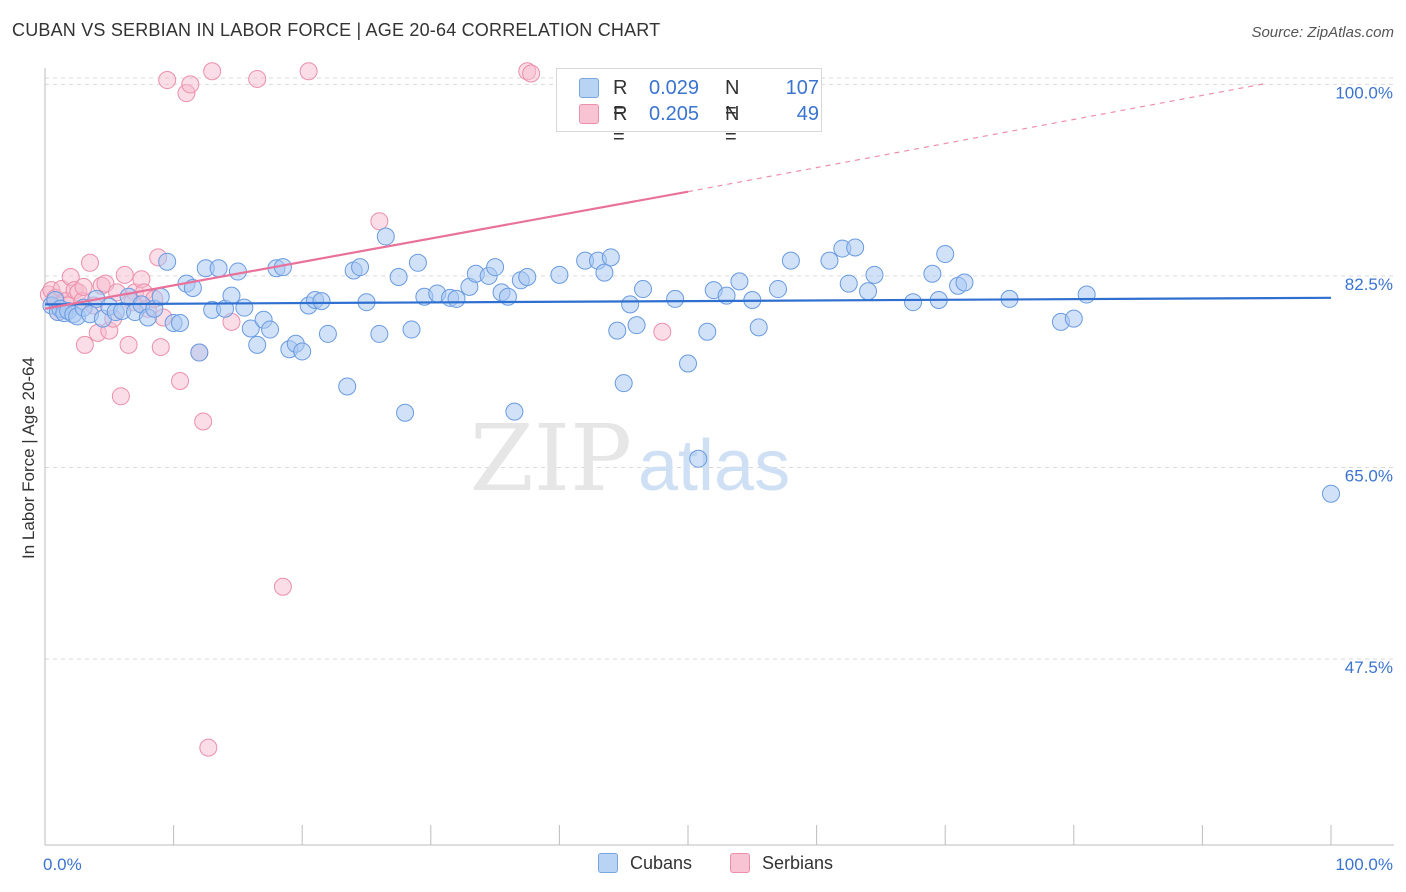 This screenshot has height=892, width=1406. What do you see at coordinates (1369, 667) in the screenshot?
I see `y-tick-label: 47.5%` at bounding box center [1369, 667].